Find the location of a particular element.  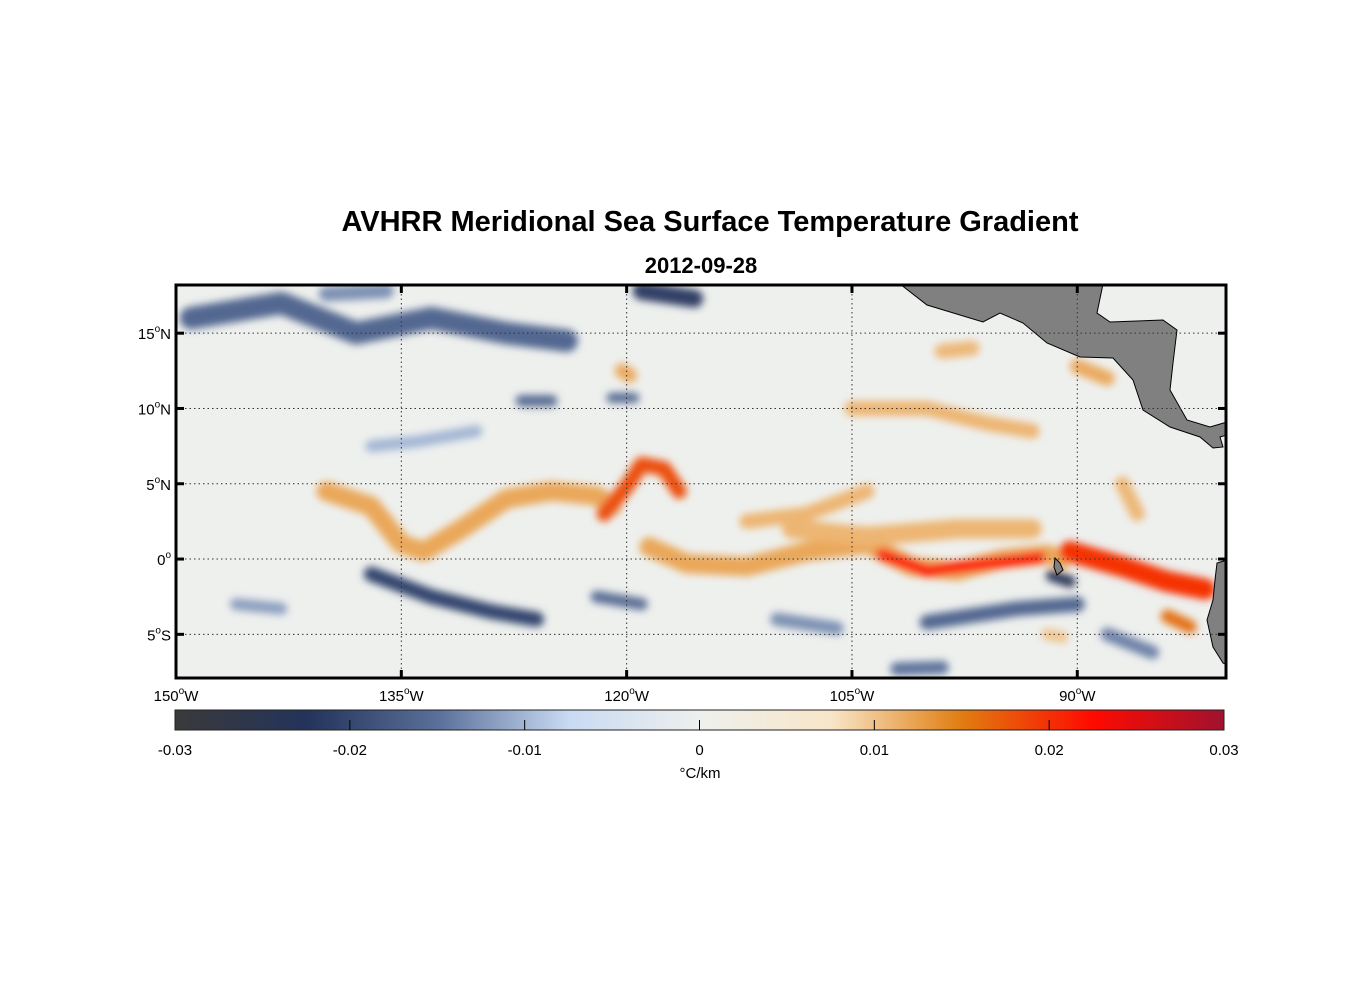

colorbar-tick-label: -0.02 is located at coordinates (350, 750).